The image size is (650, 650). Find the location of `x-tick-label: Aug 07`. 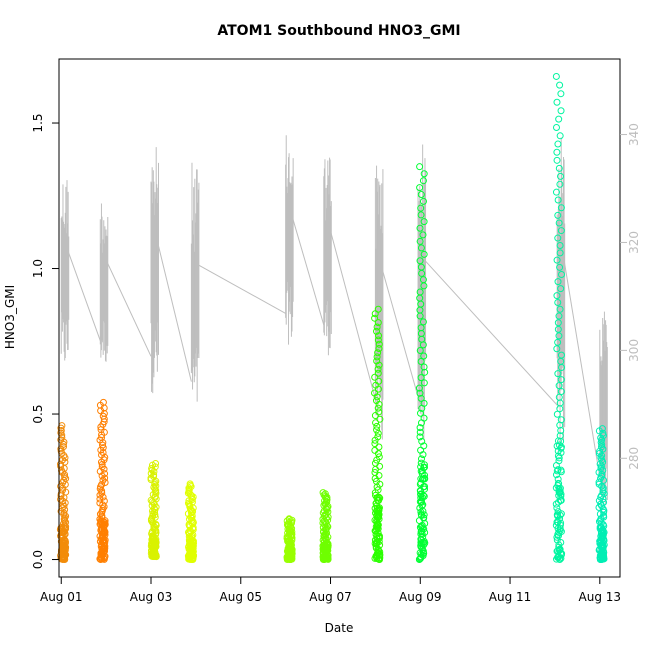

x-tick-label: Aug 07 is located at coordinates (330, 597).